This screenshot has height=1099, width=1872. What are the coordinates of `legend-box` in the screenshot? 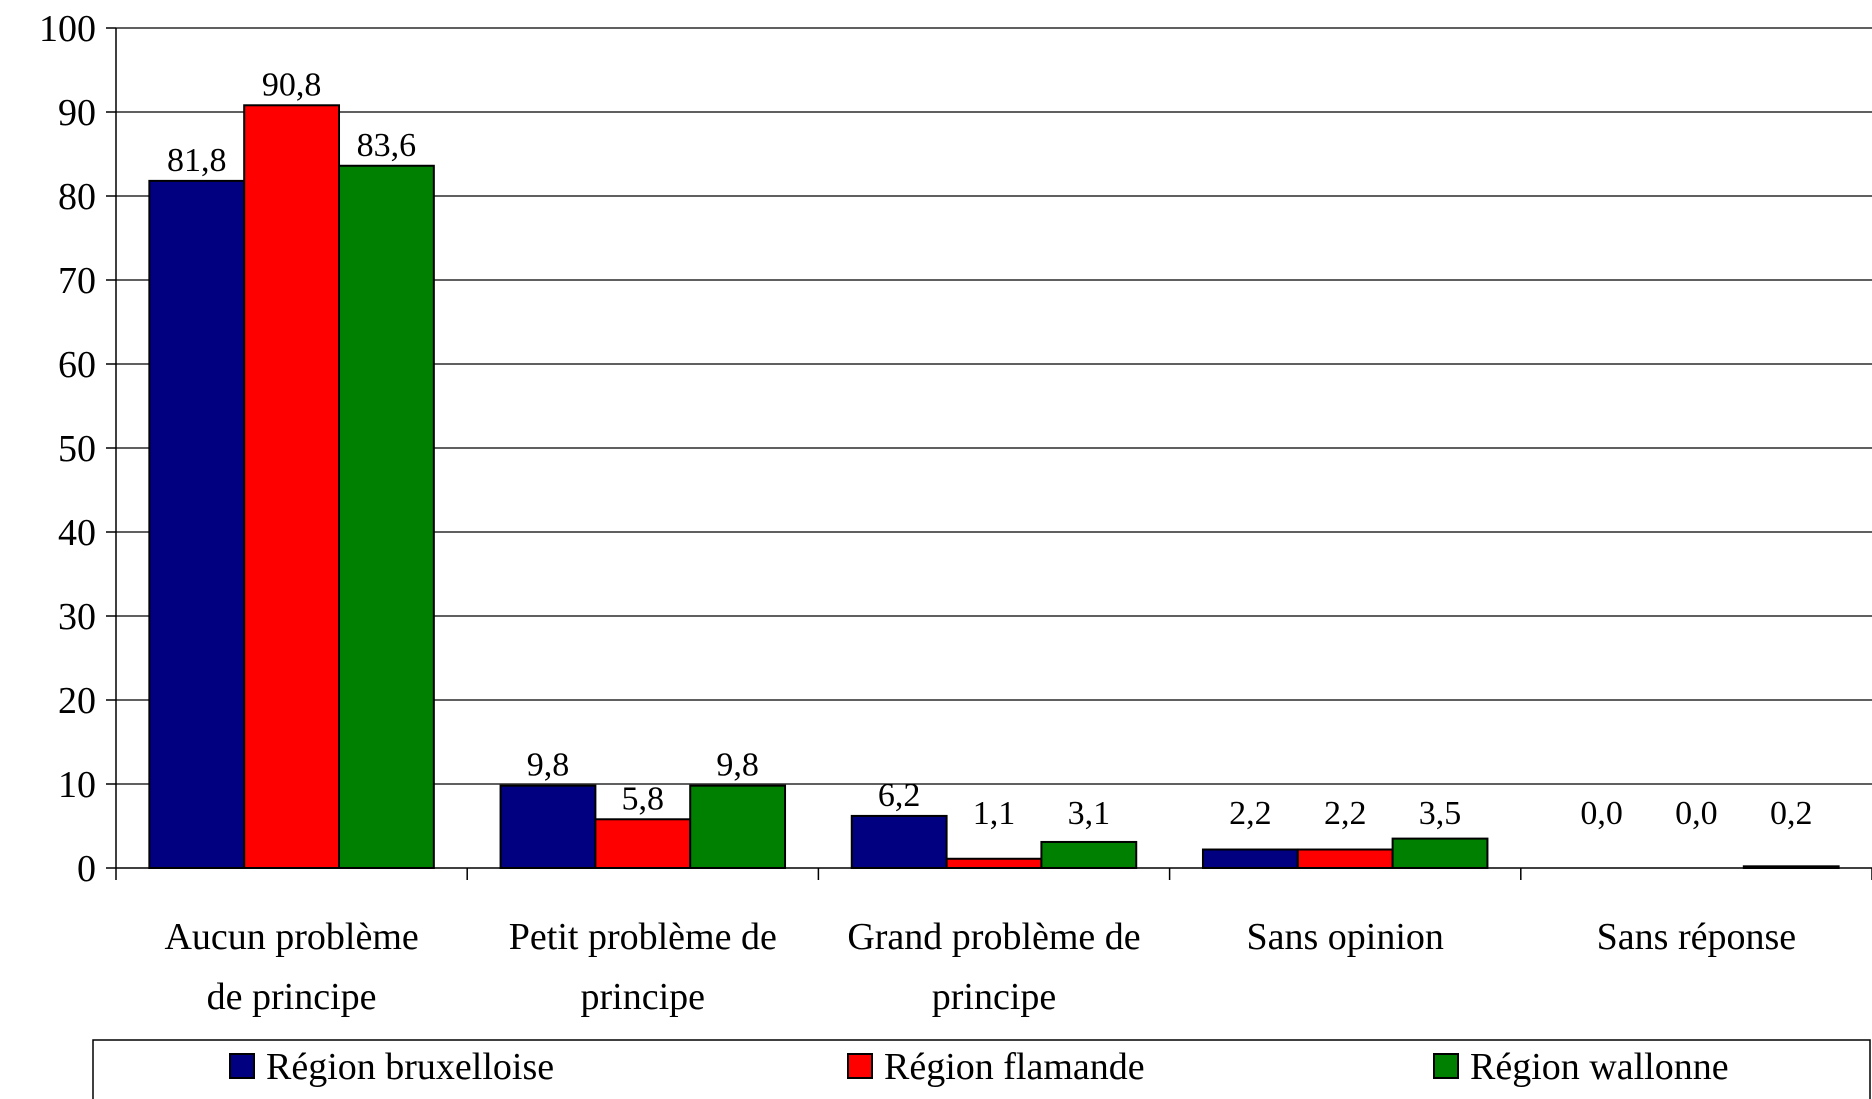 It's located at (981, 1069).